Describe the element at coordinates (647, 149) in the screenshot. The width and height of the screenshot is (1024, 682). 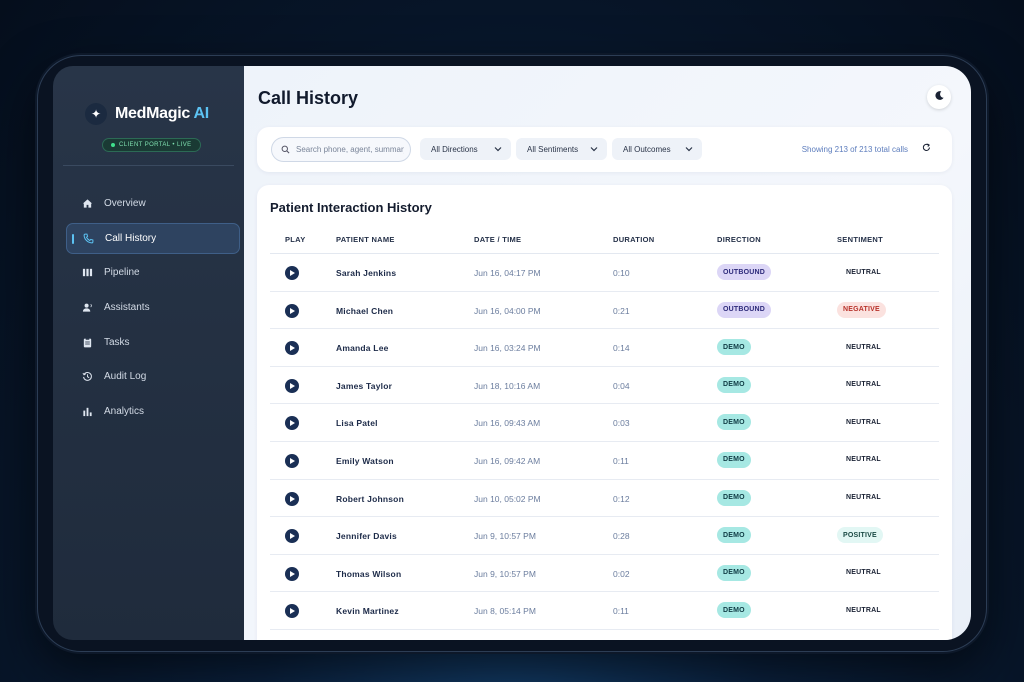
I see `outcome-filter-value: All Outcomes` at that location.